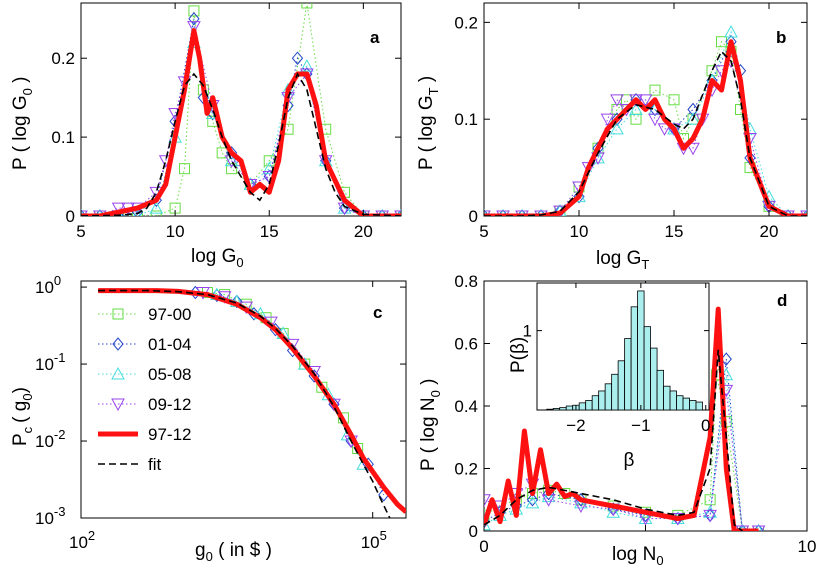  What do you see at coordinates (782, 300) in the screenshot?
I see `panel-d-label: d` at bounding box center [782, 300].